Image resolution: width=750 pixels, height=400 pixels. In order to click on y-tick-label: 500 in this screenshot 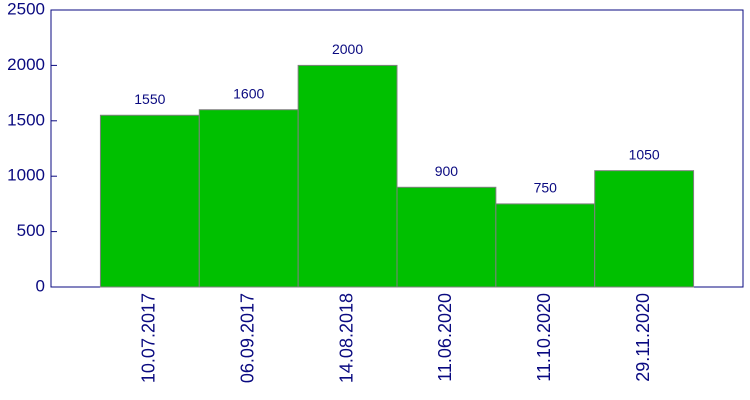, I will do `click(31, 230)`.